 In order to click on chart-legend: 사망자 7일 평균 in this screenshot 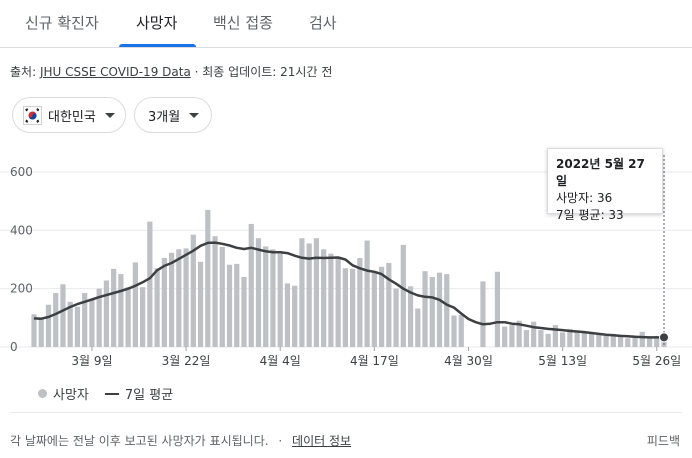, I will do `click(105, 393)`.